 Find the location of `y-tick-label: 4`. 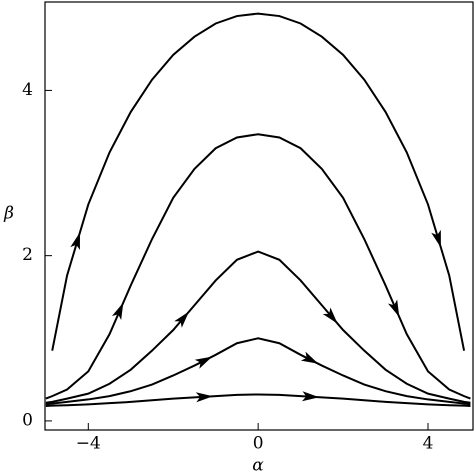

y-tick-label: 4 is located at coordinates (27, 90).